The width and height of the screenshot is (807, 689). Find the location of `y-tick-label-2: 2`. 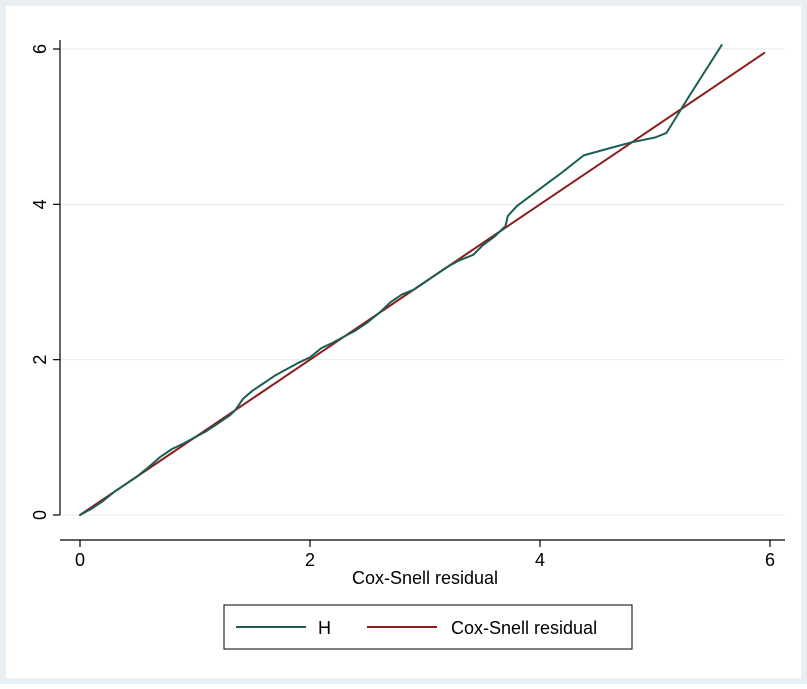

y-tick-label-2: 2 is located at coordinates (40, 360).